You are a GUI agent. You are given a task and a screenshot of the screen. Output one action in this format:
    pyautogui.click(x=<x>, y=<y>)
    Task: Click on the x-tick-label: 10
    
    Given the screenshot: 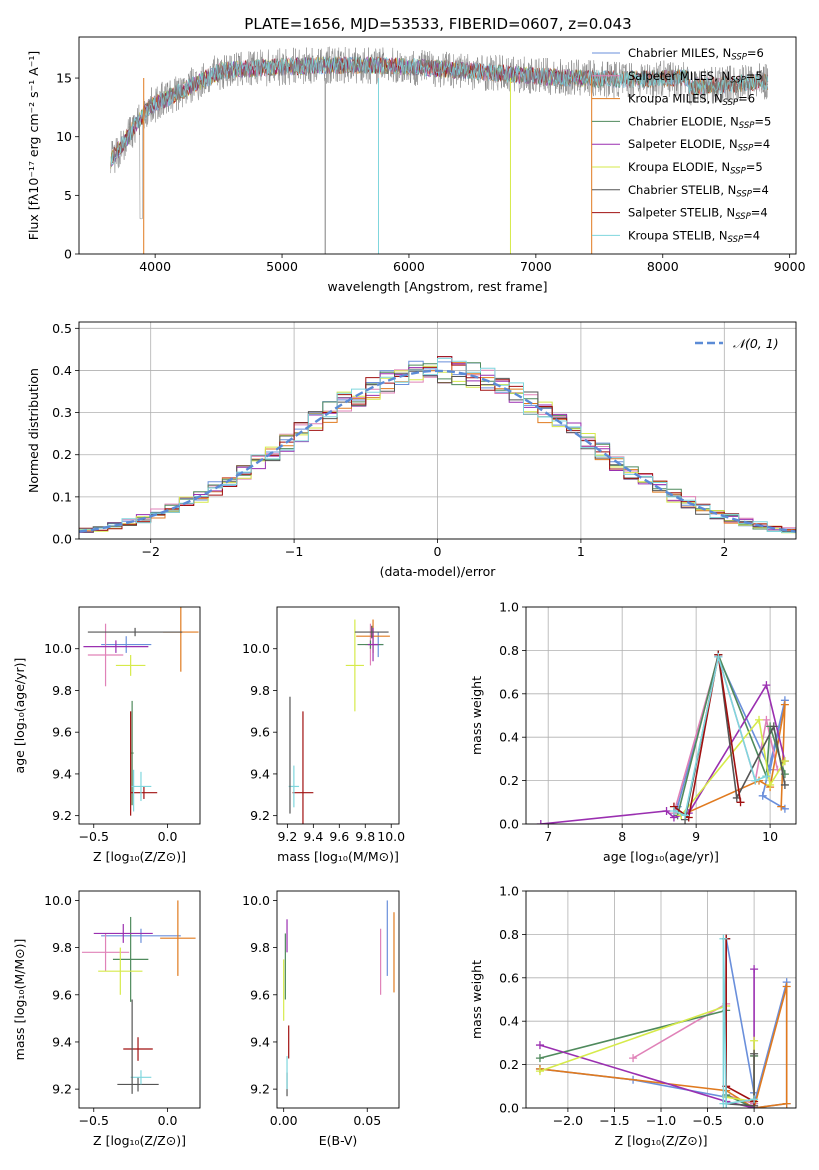 What is the action you would take?
    pyautogui.click(x=770, y=836)
    